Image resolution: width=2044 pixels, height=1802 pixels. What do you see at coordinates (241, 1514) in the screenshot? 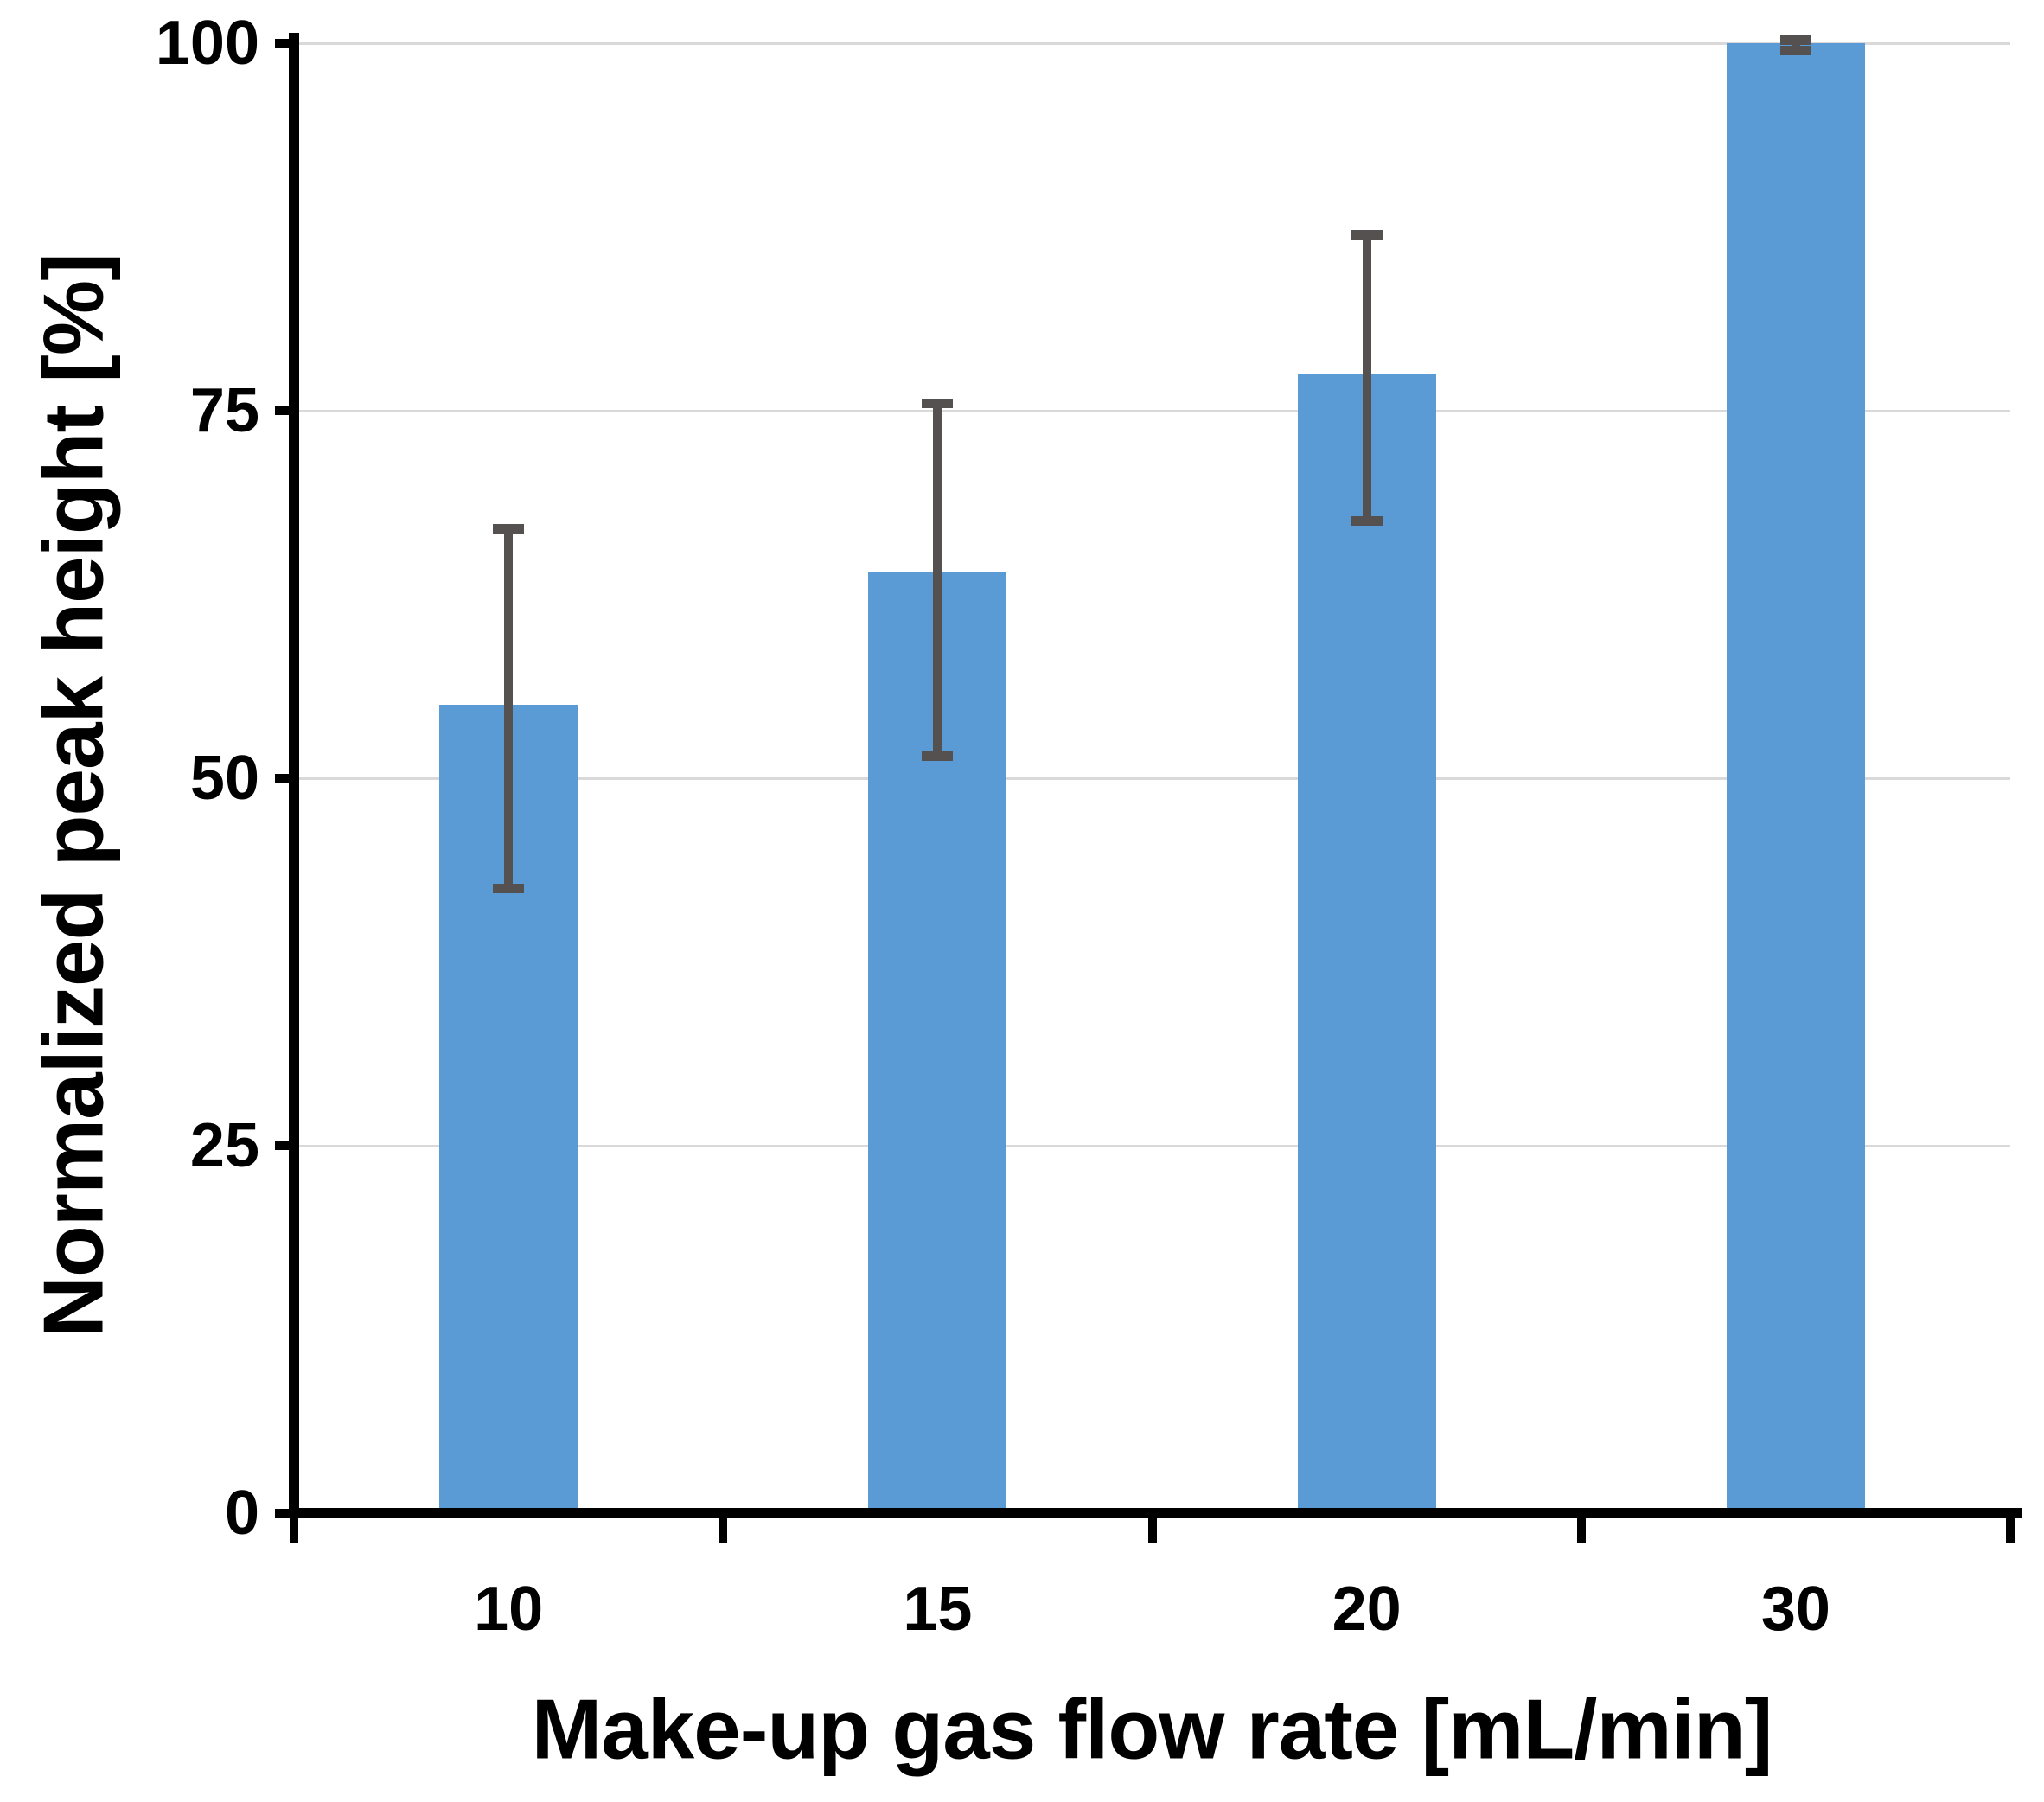
I see `y-tick-label: 0` at bounding box center [241, 1514].